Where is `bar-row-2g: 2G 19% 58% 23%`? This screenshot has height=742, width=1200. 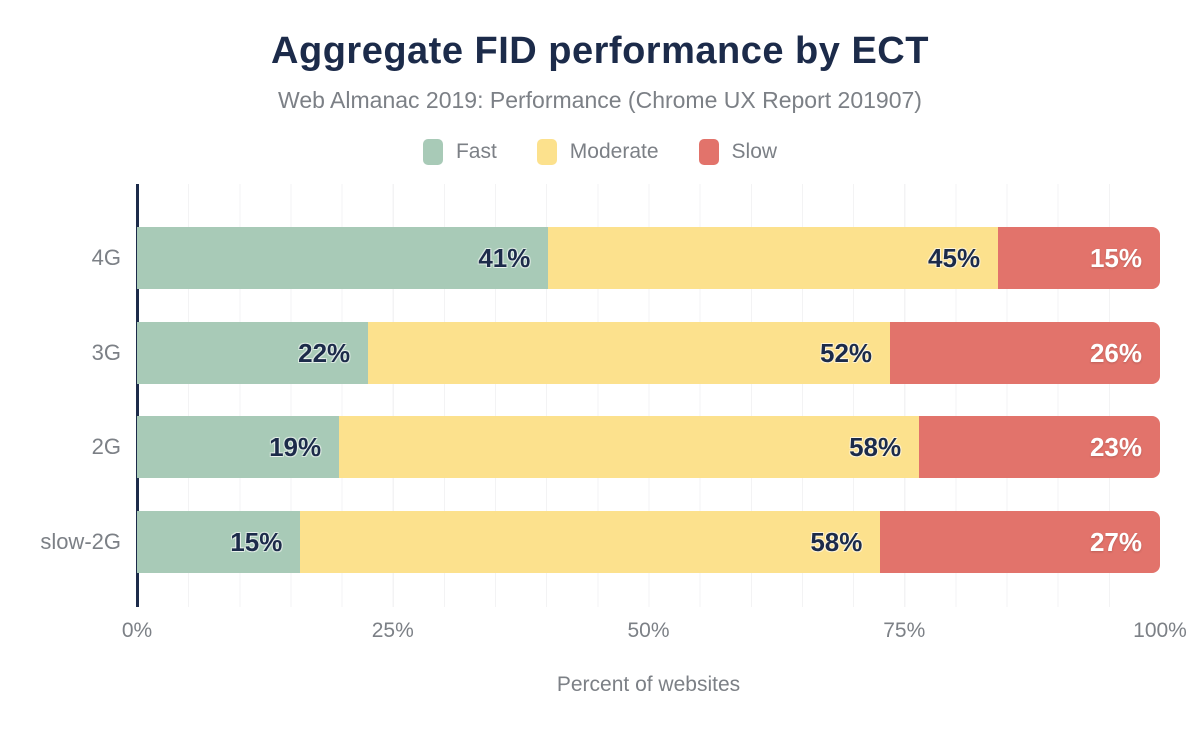
bar-row-2g: 2G 19% 58% 23% is located at coordinates (626, 447).